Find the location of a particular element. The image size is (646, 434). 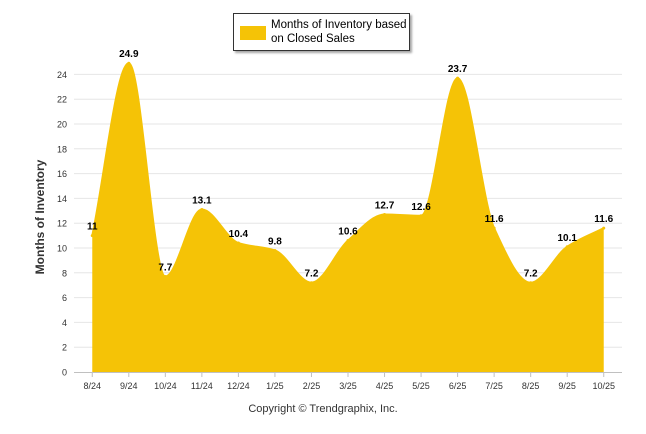

y-tick-label: 8 is located at coordinates (64, 273).